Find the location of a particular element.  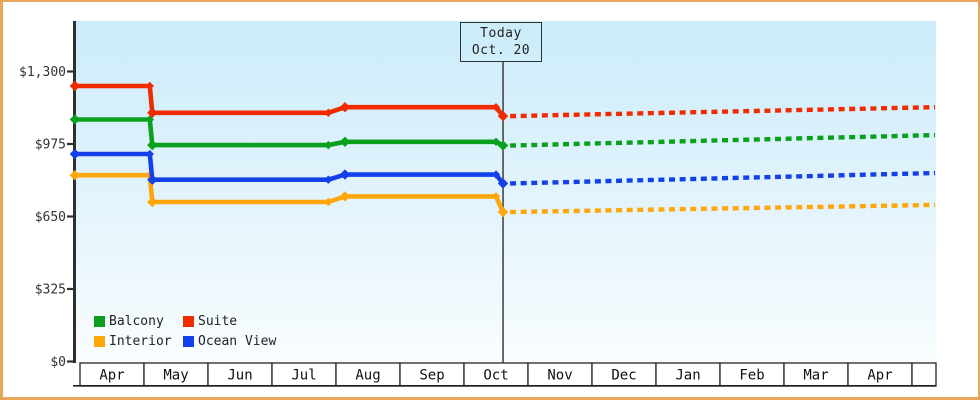

today-label: Today is located at coordinates (501, 33).